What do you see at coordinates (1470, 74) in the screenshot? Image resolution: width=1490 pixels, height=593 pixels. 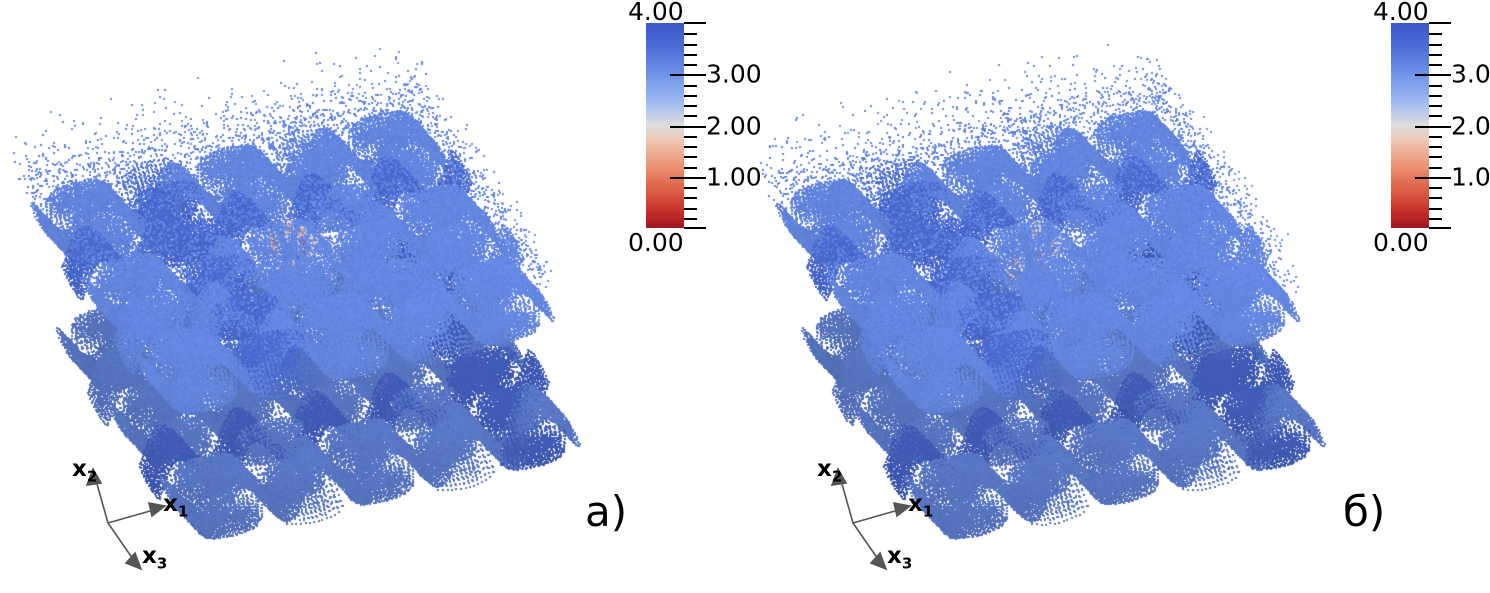 I see `colorbar-tick-label-3-b: 3.00` at bounding box center [1470, 74].